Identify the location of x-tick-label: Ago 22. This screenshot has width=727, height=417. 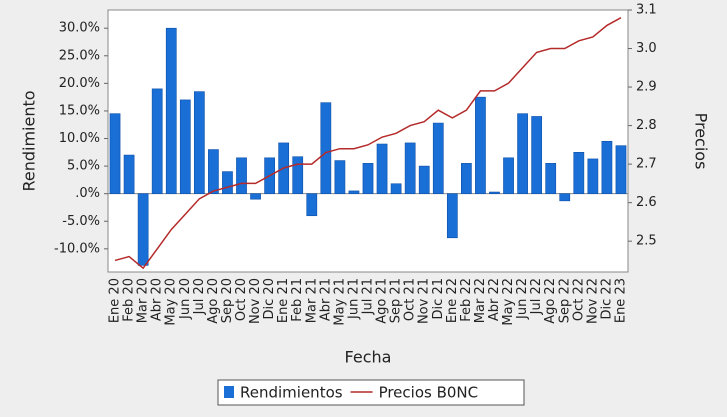
(550, 301).